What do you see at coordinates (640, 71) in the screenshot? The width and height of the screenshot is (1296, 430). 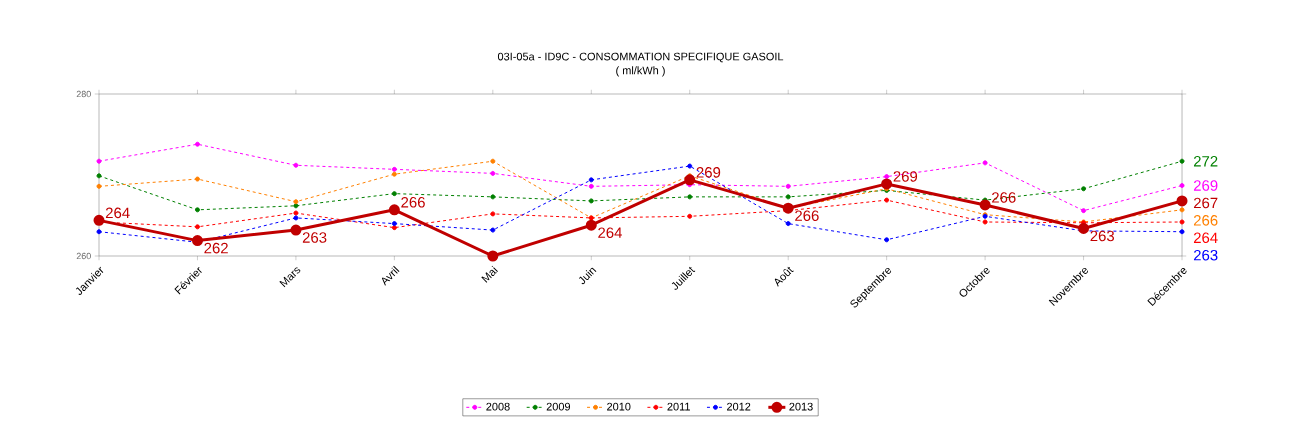 I see `chart-subtitle: ( ml/kWh )` at bounding box center [640, 71].